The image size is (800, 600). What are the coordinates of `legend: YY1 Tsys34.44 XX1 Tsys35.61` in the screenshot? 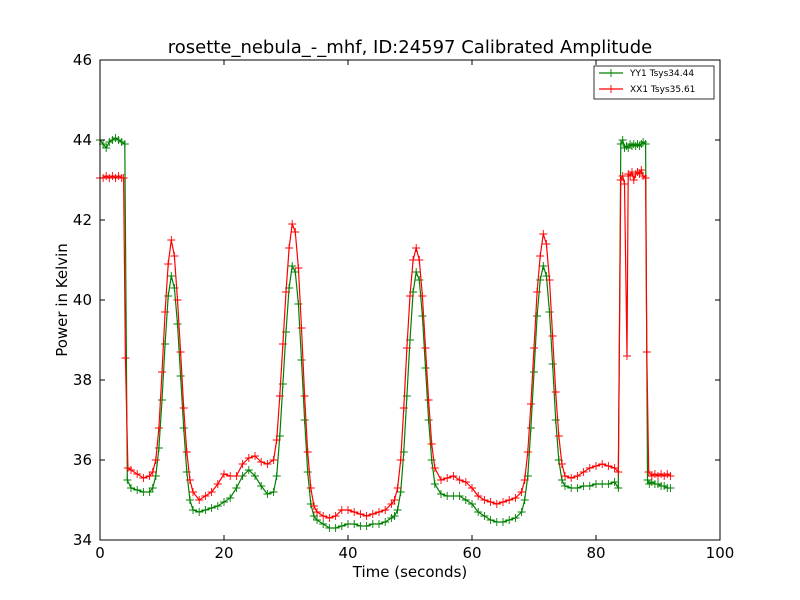 It's located at (654, 82).